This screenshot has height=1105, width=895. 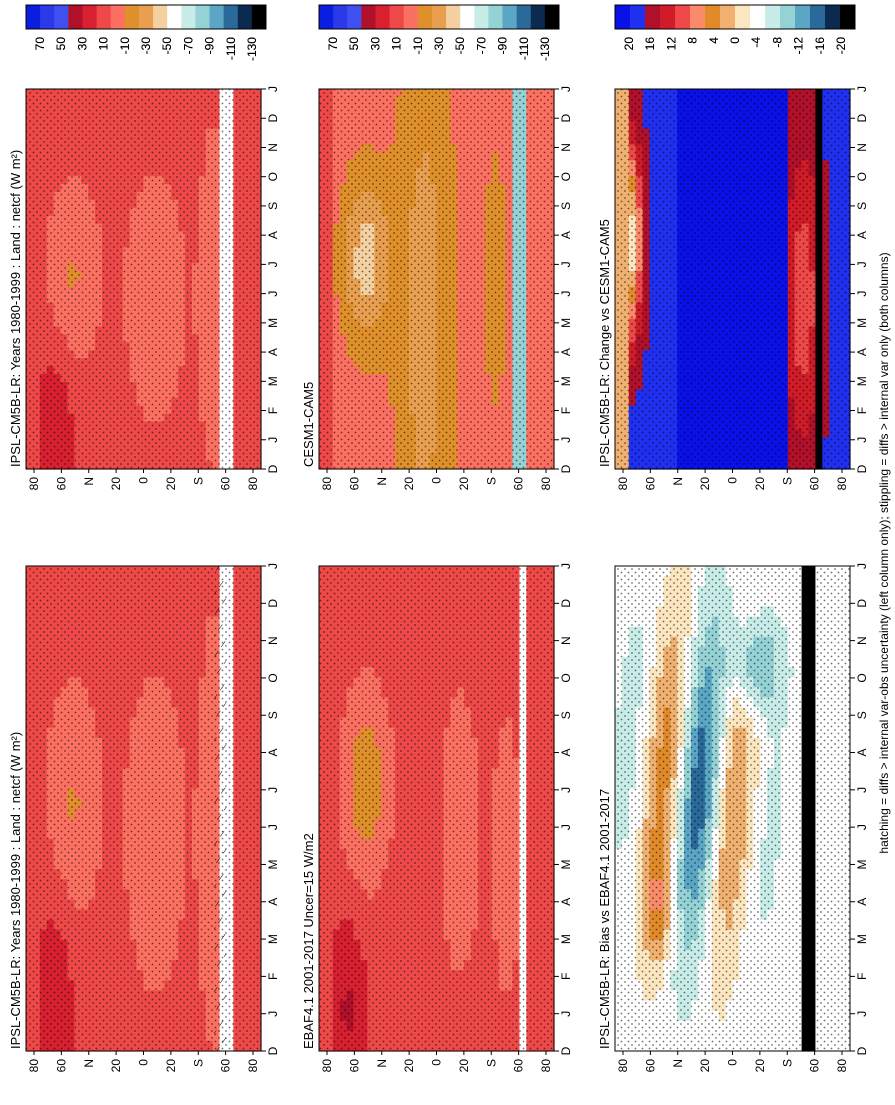 What do you see at coordinates (220, 808) in the screenshot?
I see `hatching-overlay` at bounding box center [220, 808].